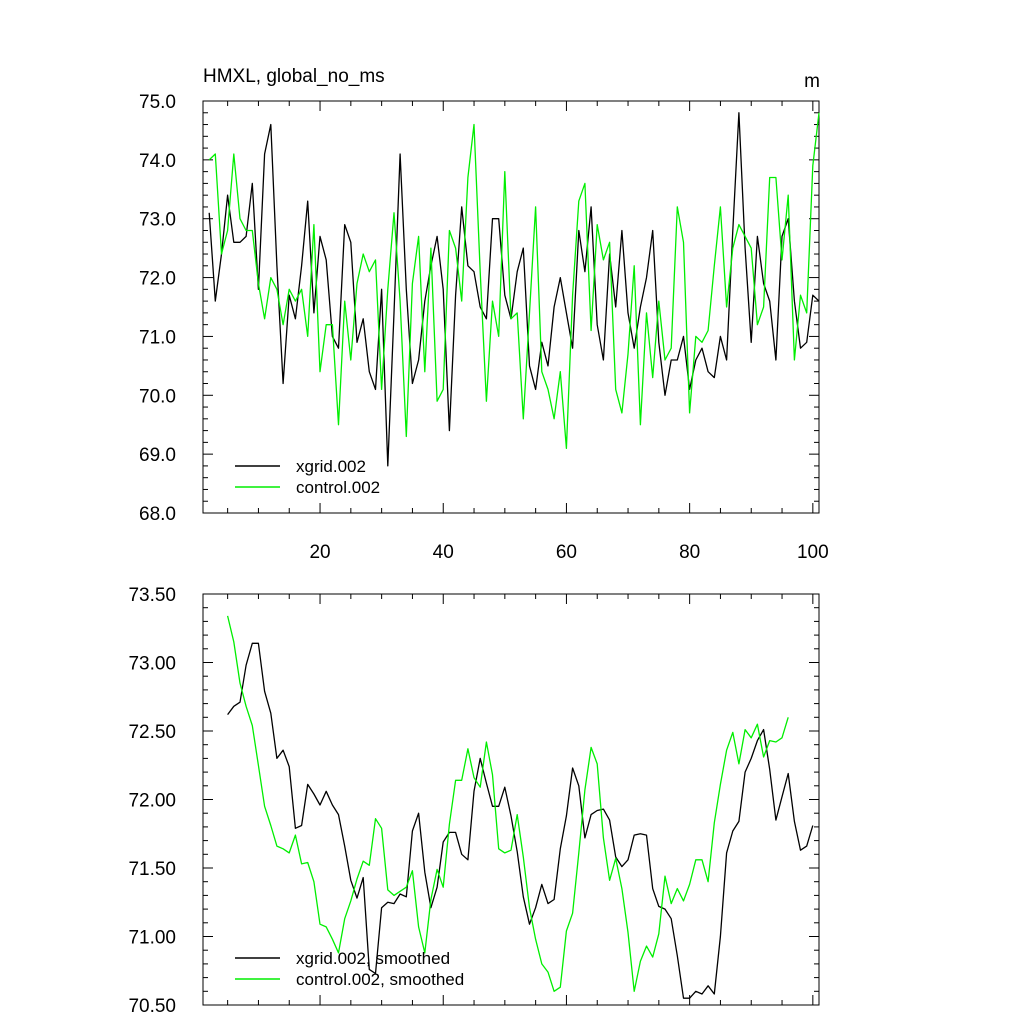 The image size is (1024, 1024). I want to click on bottom-y-tick-label: 73.00, so click(152, 664).